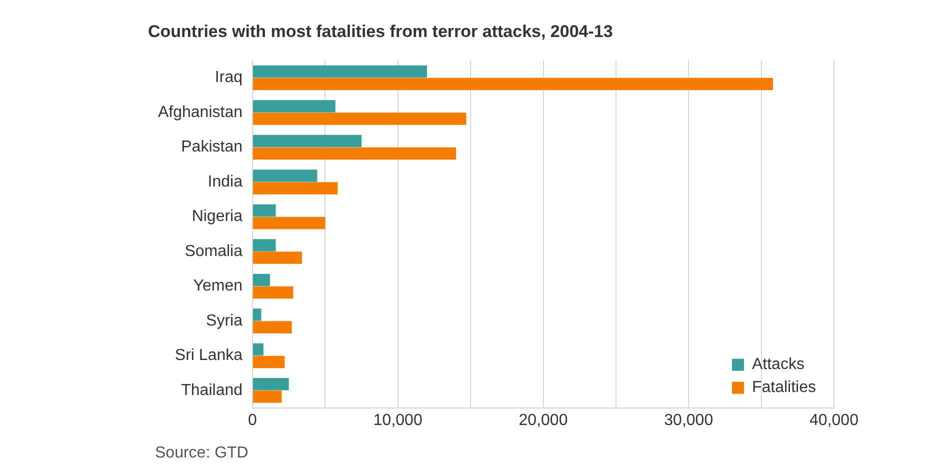 This screenshot has width=950, height=475. I want to click on y-tick-label: Pakistan, so click(212, 147).